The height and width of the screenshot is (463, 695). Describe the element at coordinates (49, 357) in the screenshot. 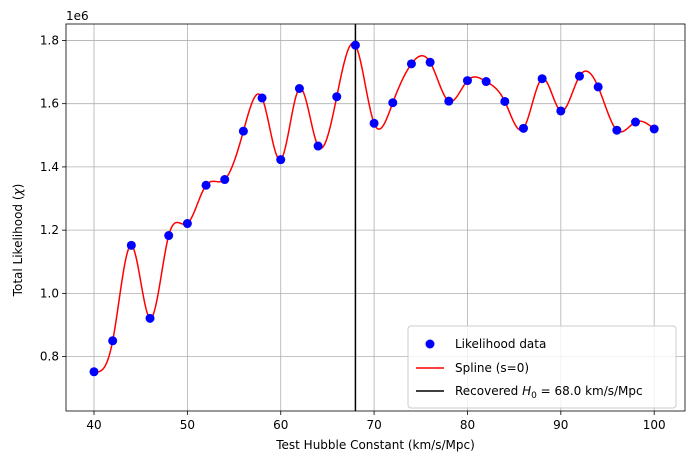

I see `y-tick-label: 0.8` at that location.